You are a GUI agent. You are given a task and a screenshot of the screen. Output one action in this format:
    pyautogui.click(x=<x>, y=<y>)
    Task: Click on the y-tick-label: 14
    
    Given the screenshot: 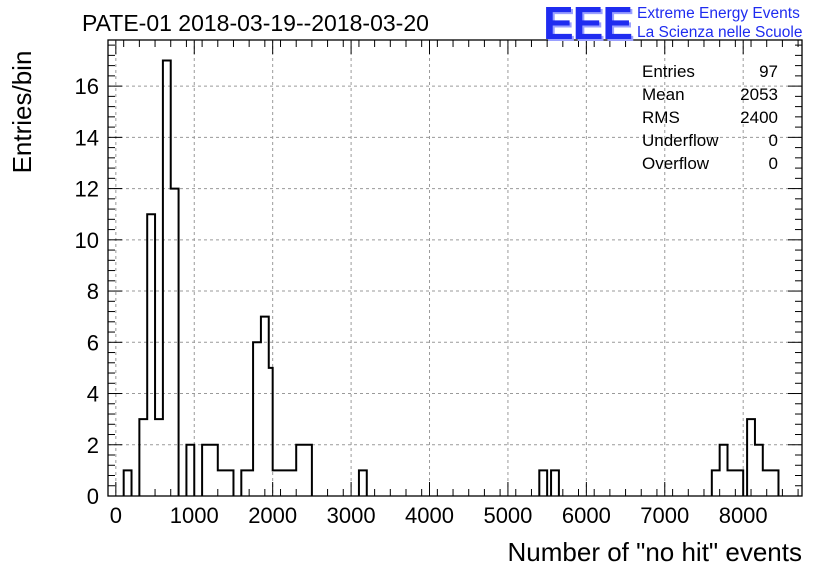 What is the action you would take?
    pyautogui.click(x=87, y=137)
    